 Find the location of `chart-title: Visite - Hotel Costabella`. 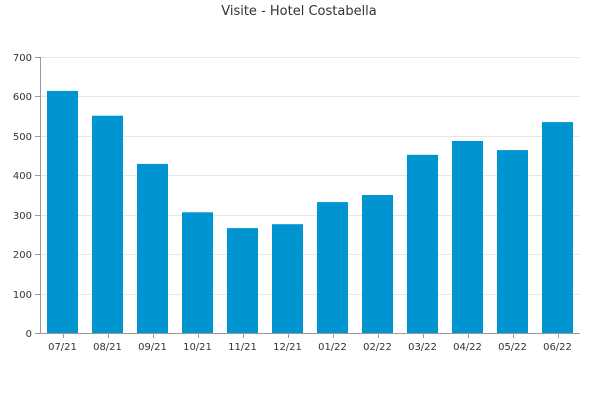

chart-title: Visite - Hotel Costabella is located at coordinates (299, 11).